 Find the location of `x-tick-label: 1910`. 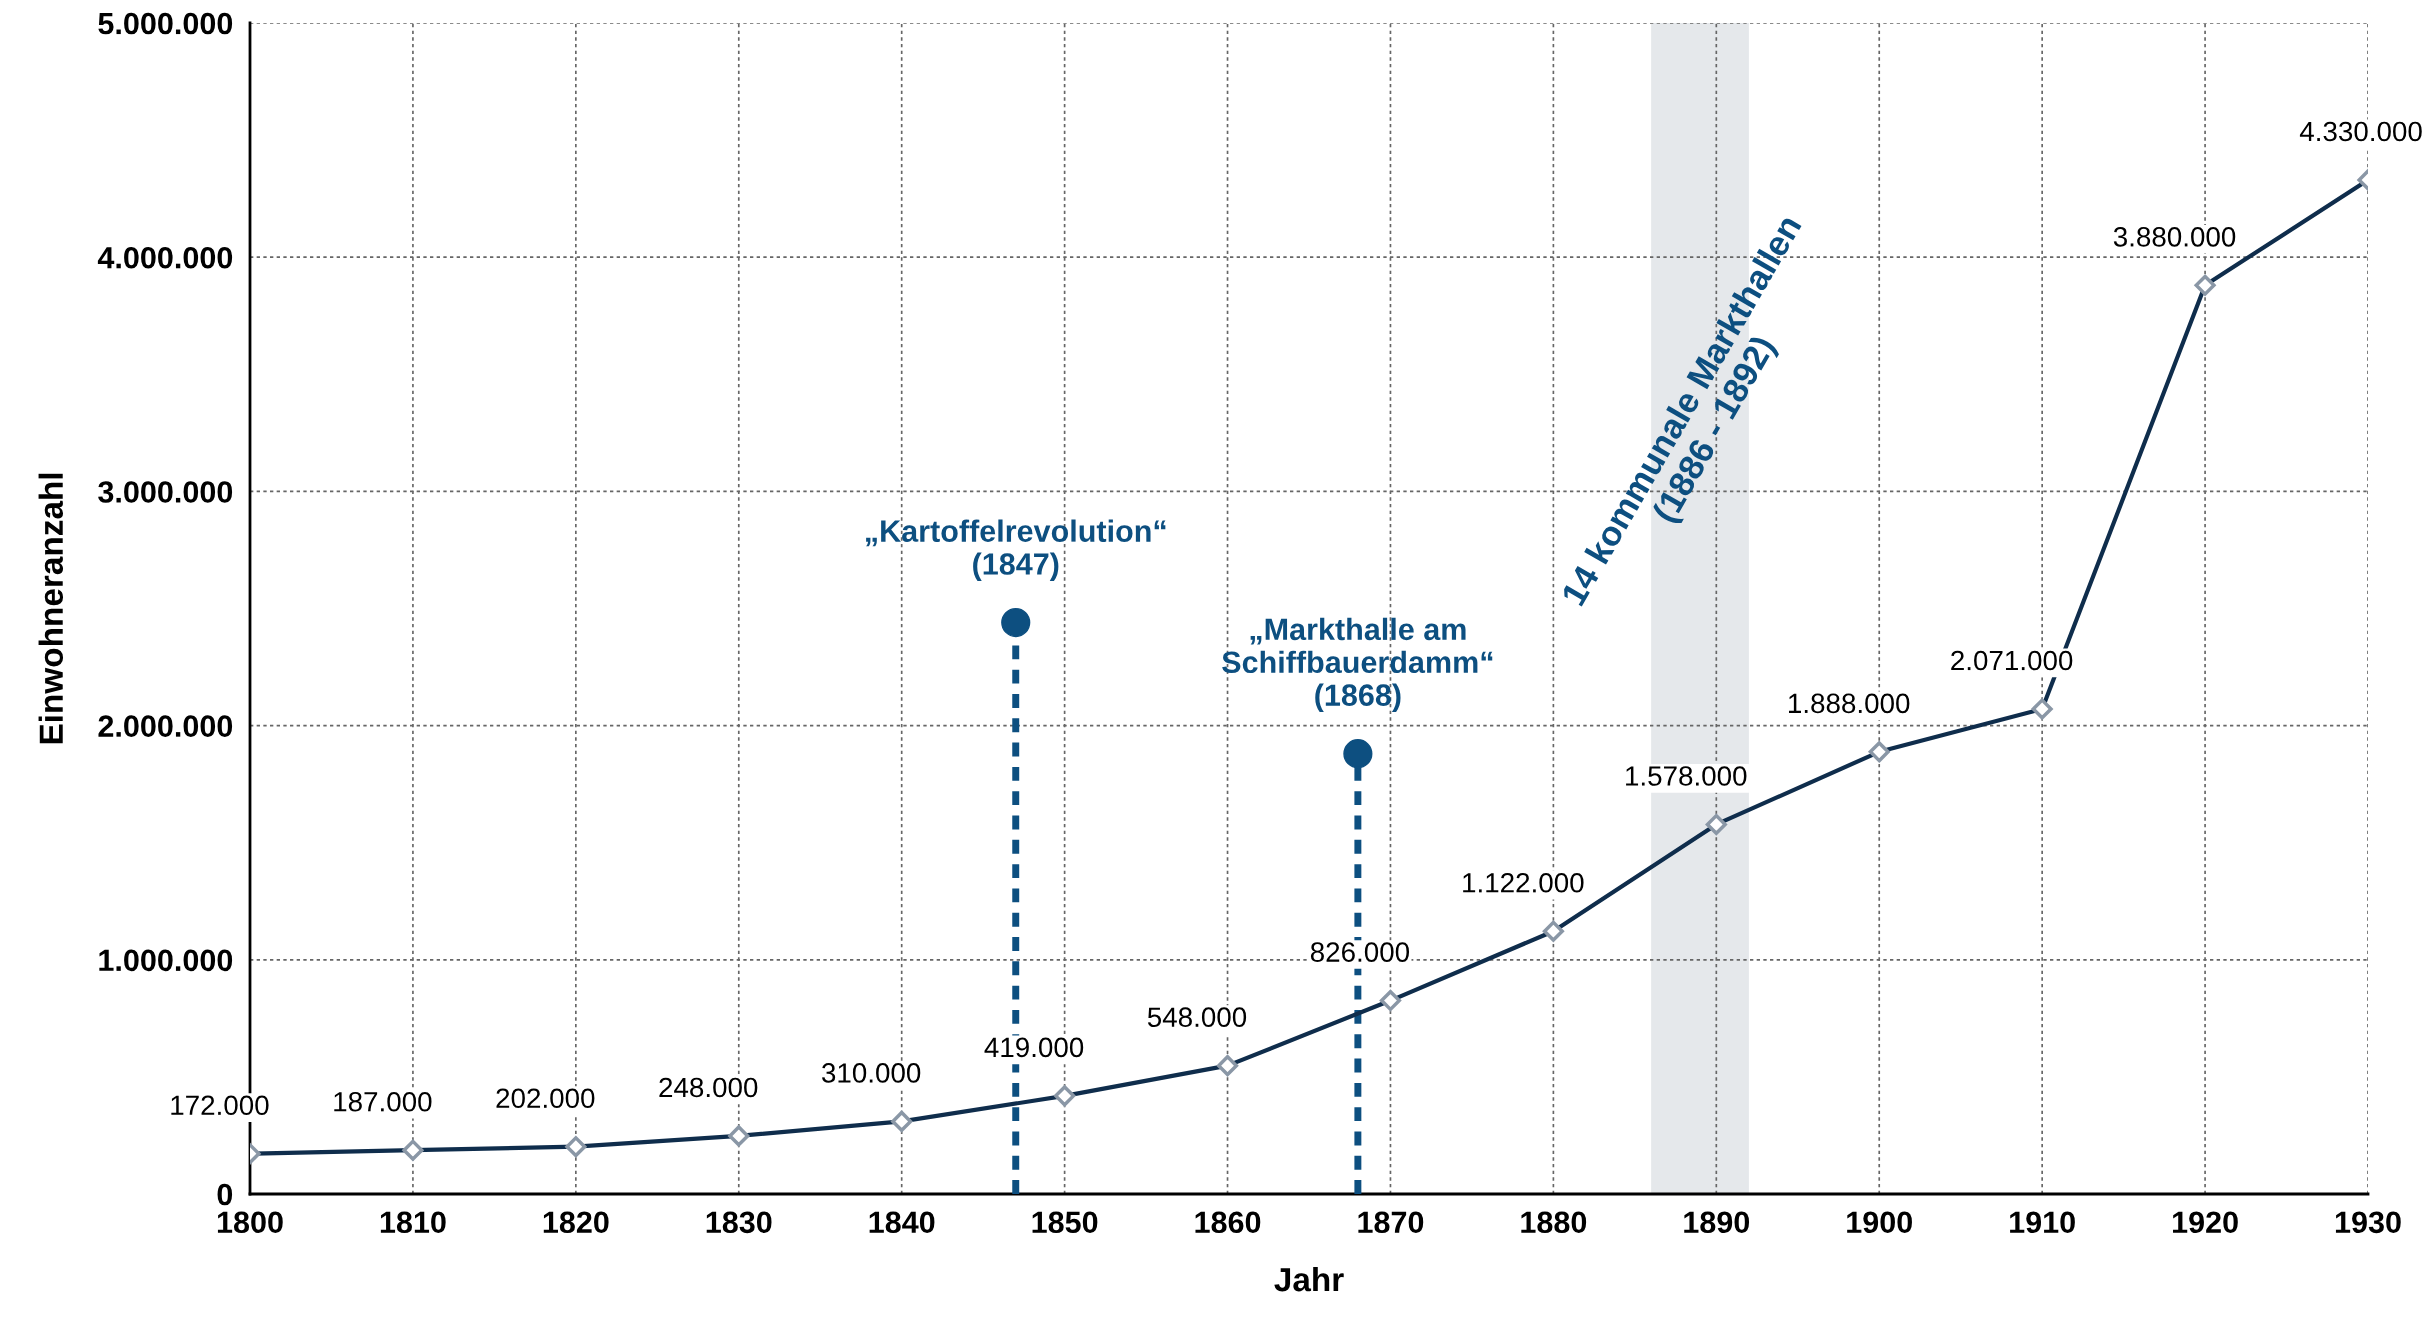

x-tick-label: 1910 is located at coordinates (2042, 1222).